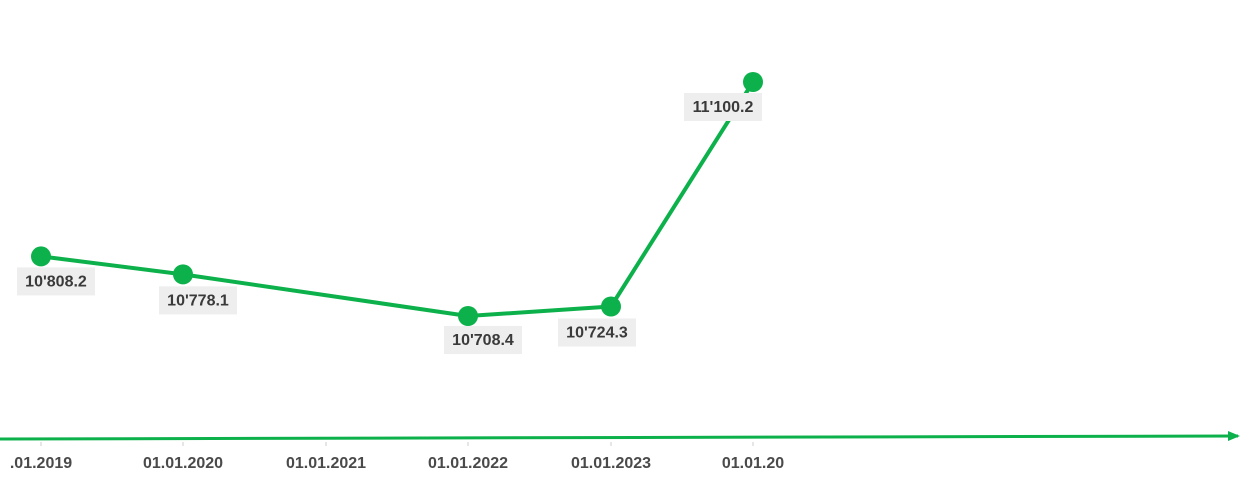  What do you see at coordinates (326, 463) in the screenshot?
I see `x-tick-label: 01.01.2021` at bounding box center [326, 463].